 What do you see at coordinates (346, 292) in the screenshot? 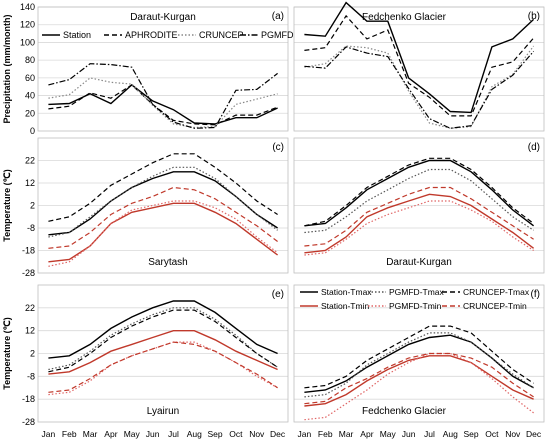
I see `legend-entry-station-tmax: Station-Tmax` at bounding box center [346, 292].